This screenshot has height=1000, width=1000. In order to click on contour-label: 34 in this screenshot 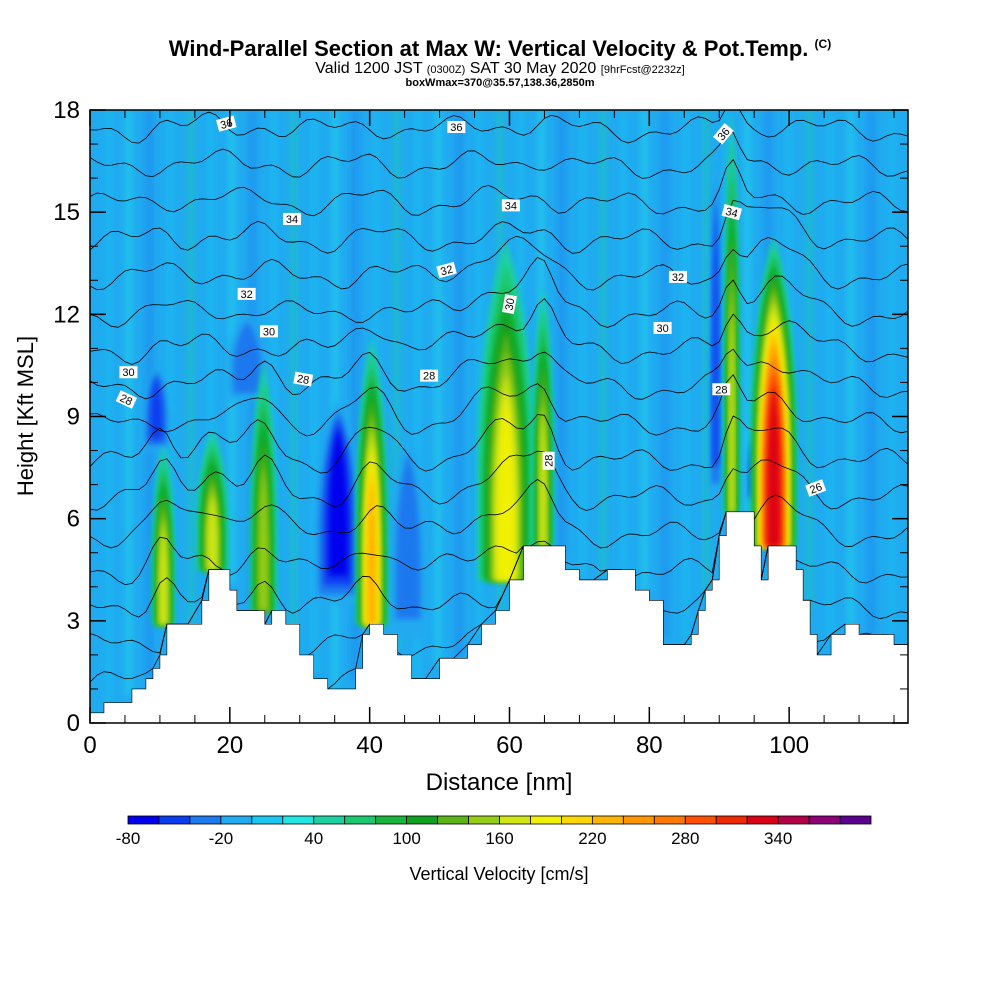, I will do `click(732, 212)`.